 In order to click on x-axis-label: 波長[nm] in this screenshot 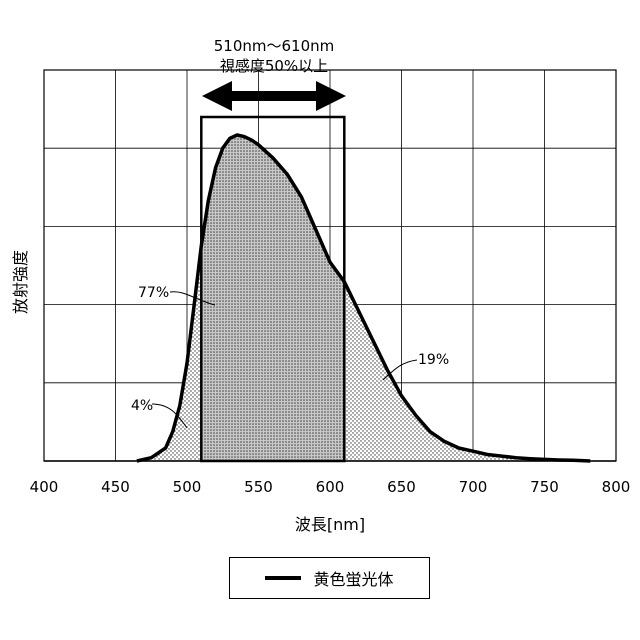, I will do `click(330, 524)`.